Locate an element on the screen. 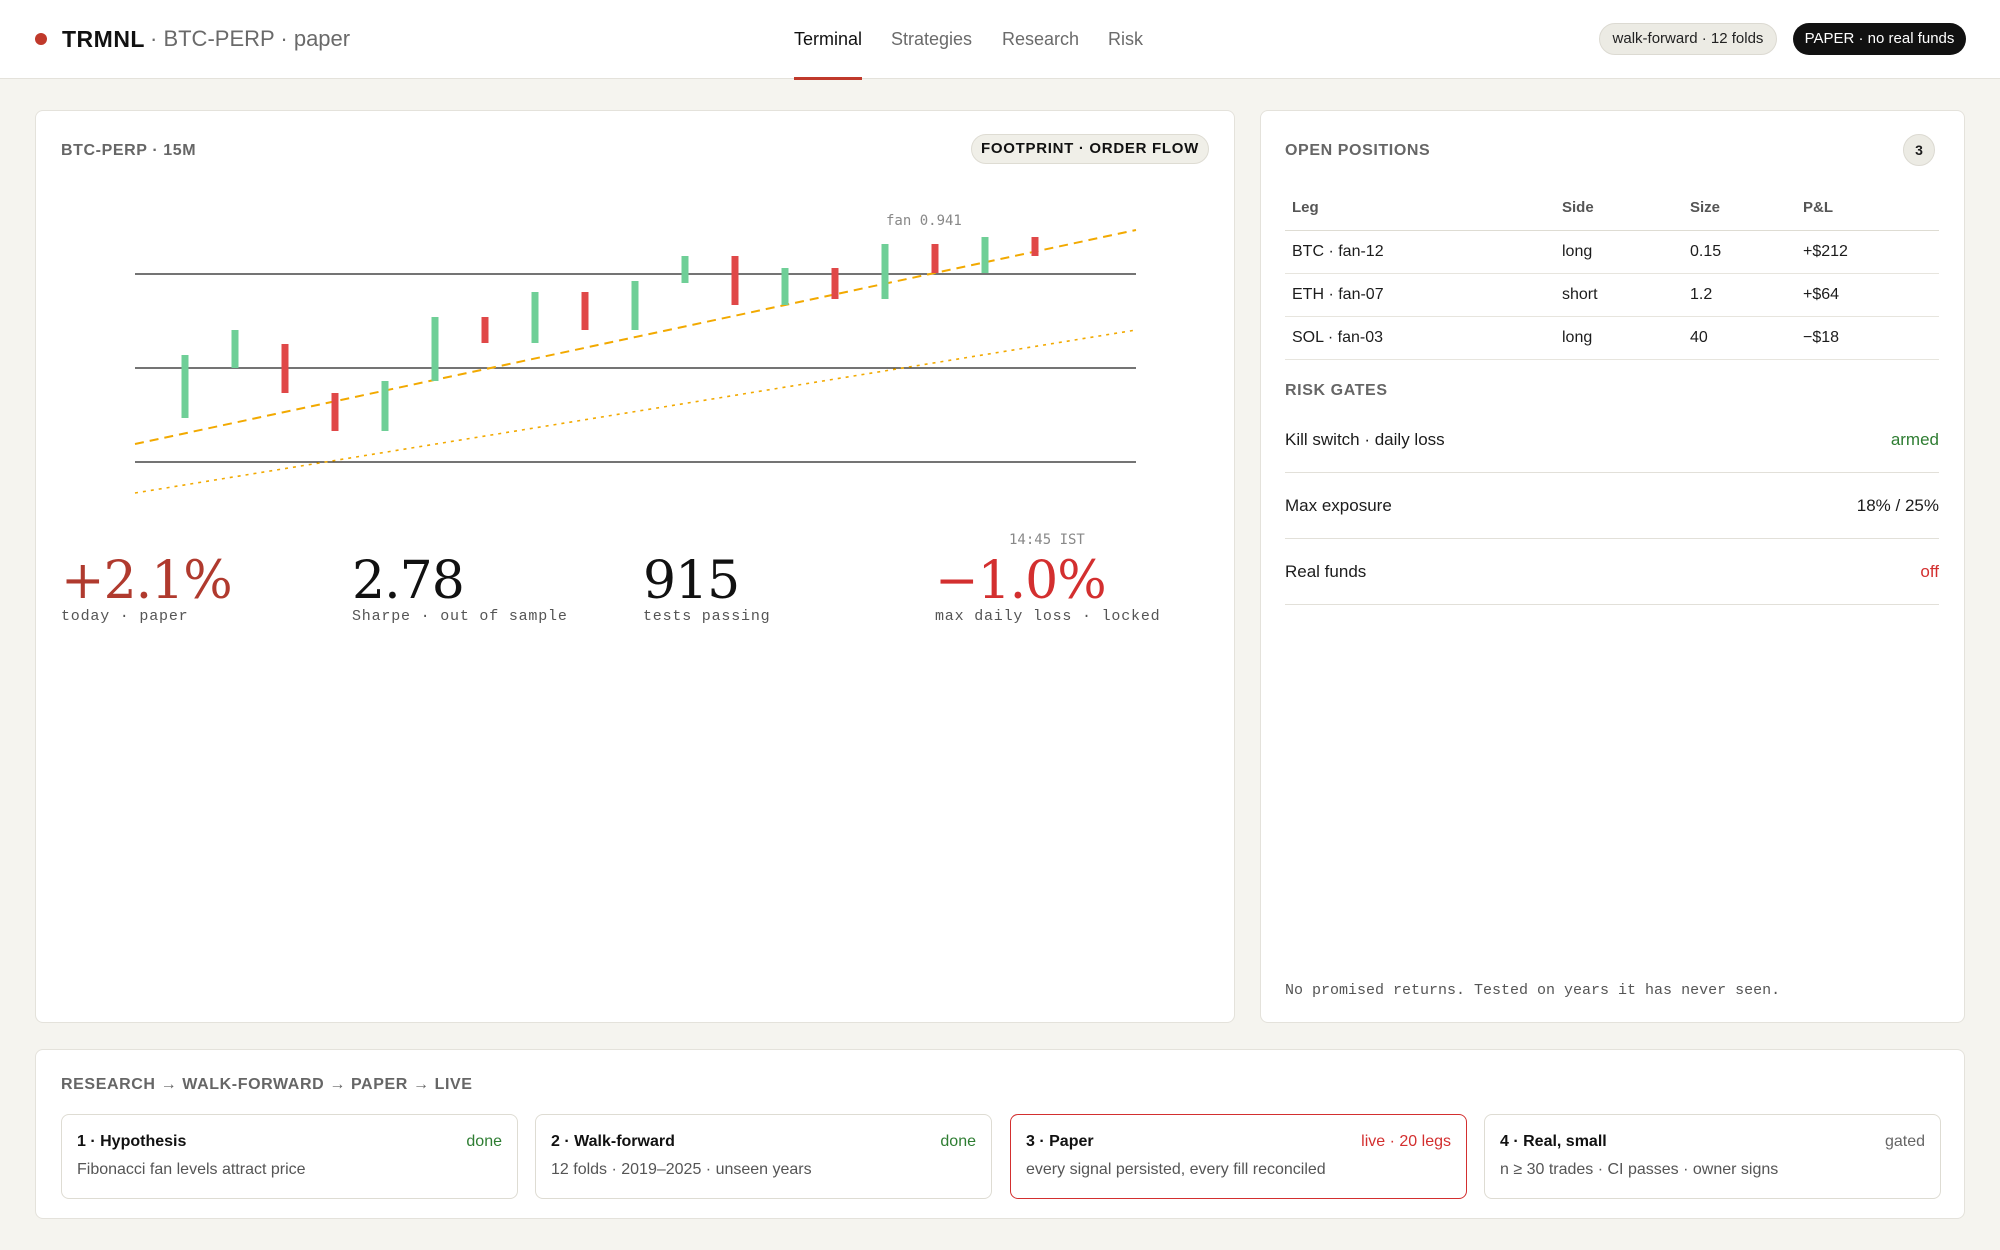 Image resolution: width=2000 pixels, height=1250 pixels. table-row: ETH · fan-07 short 1.2 +$64 is located at coordinates (1612, 295).